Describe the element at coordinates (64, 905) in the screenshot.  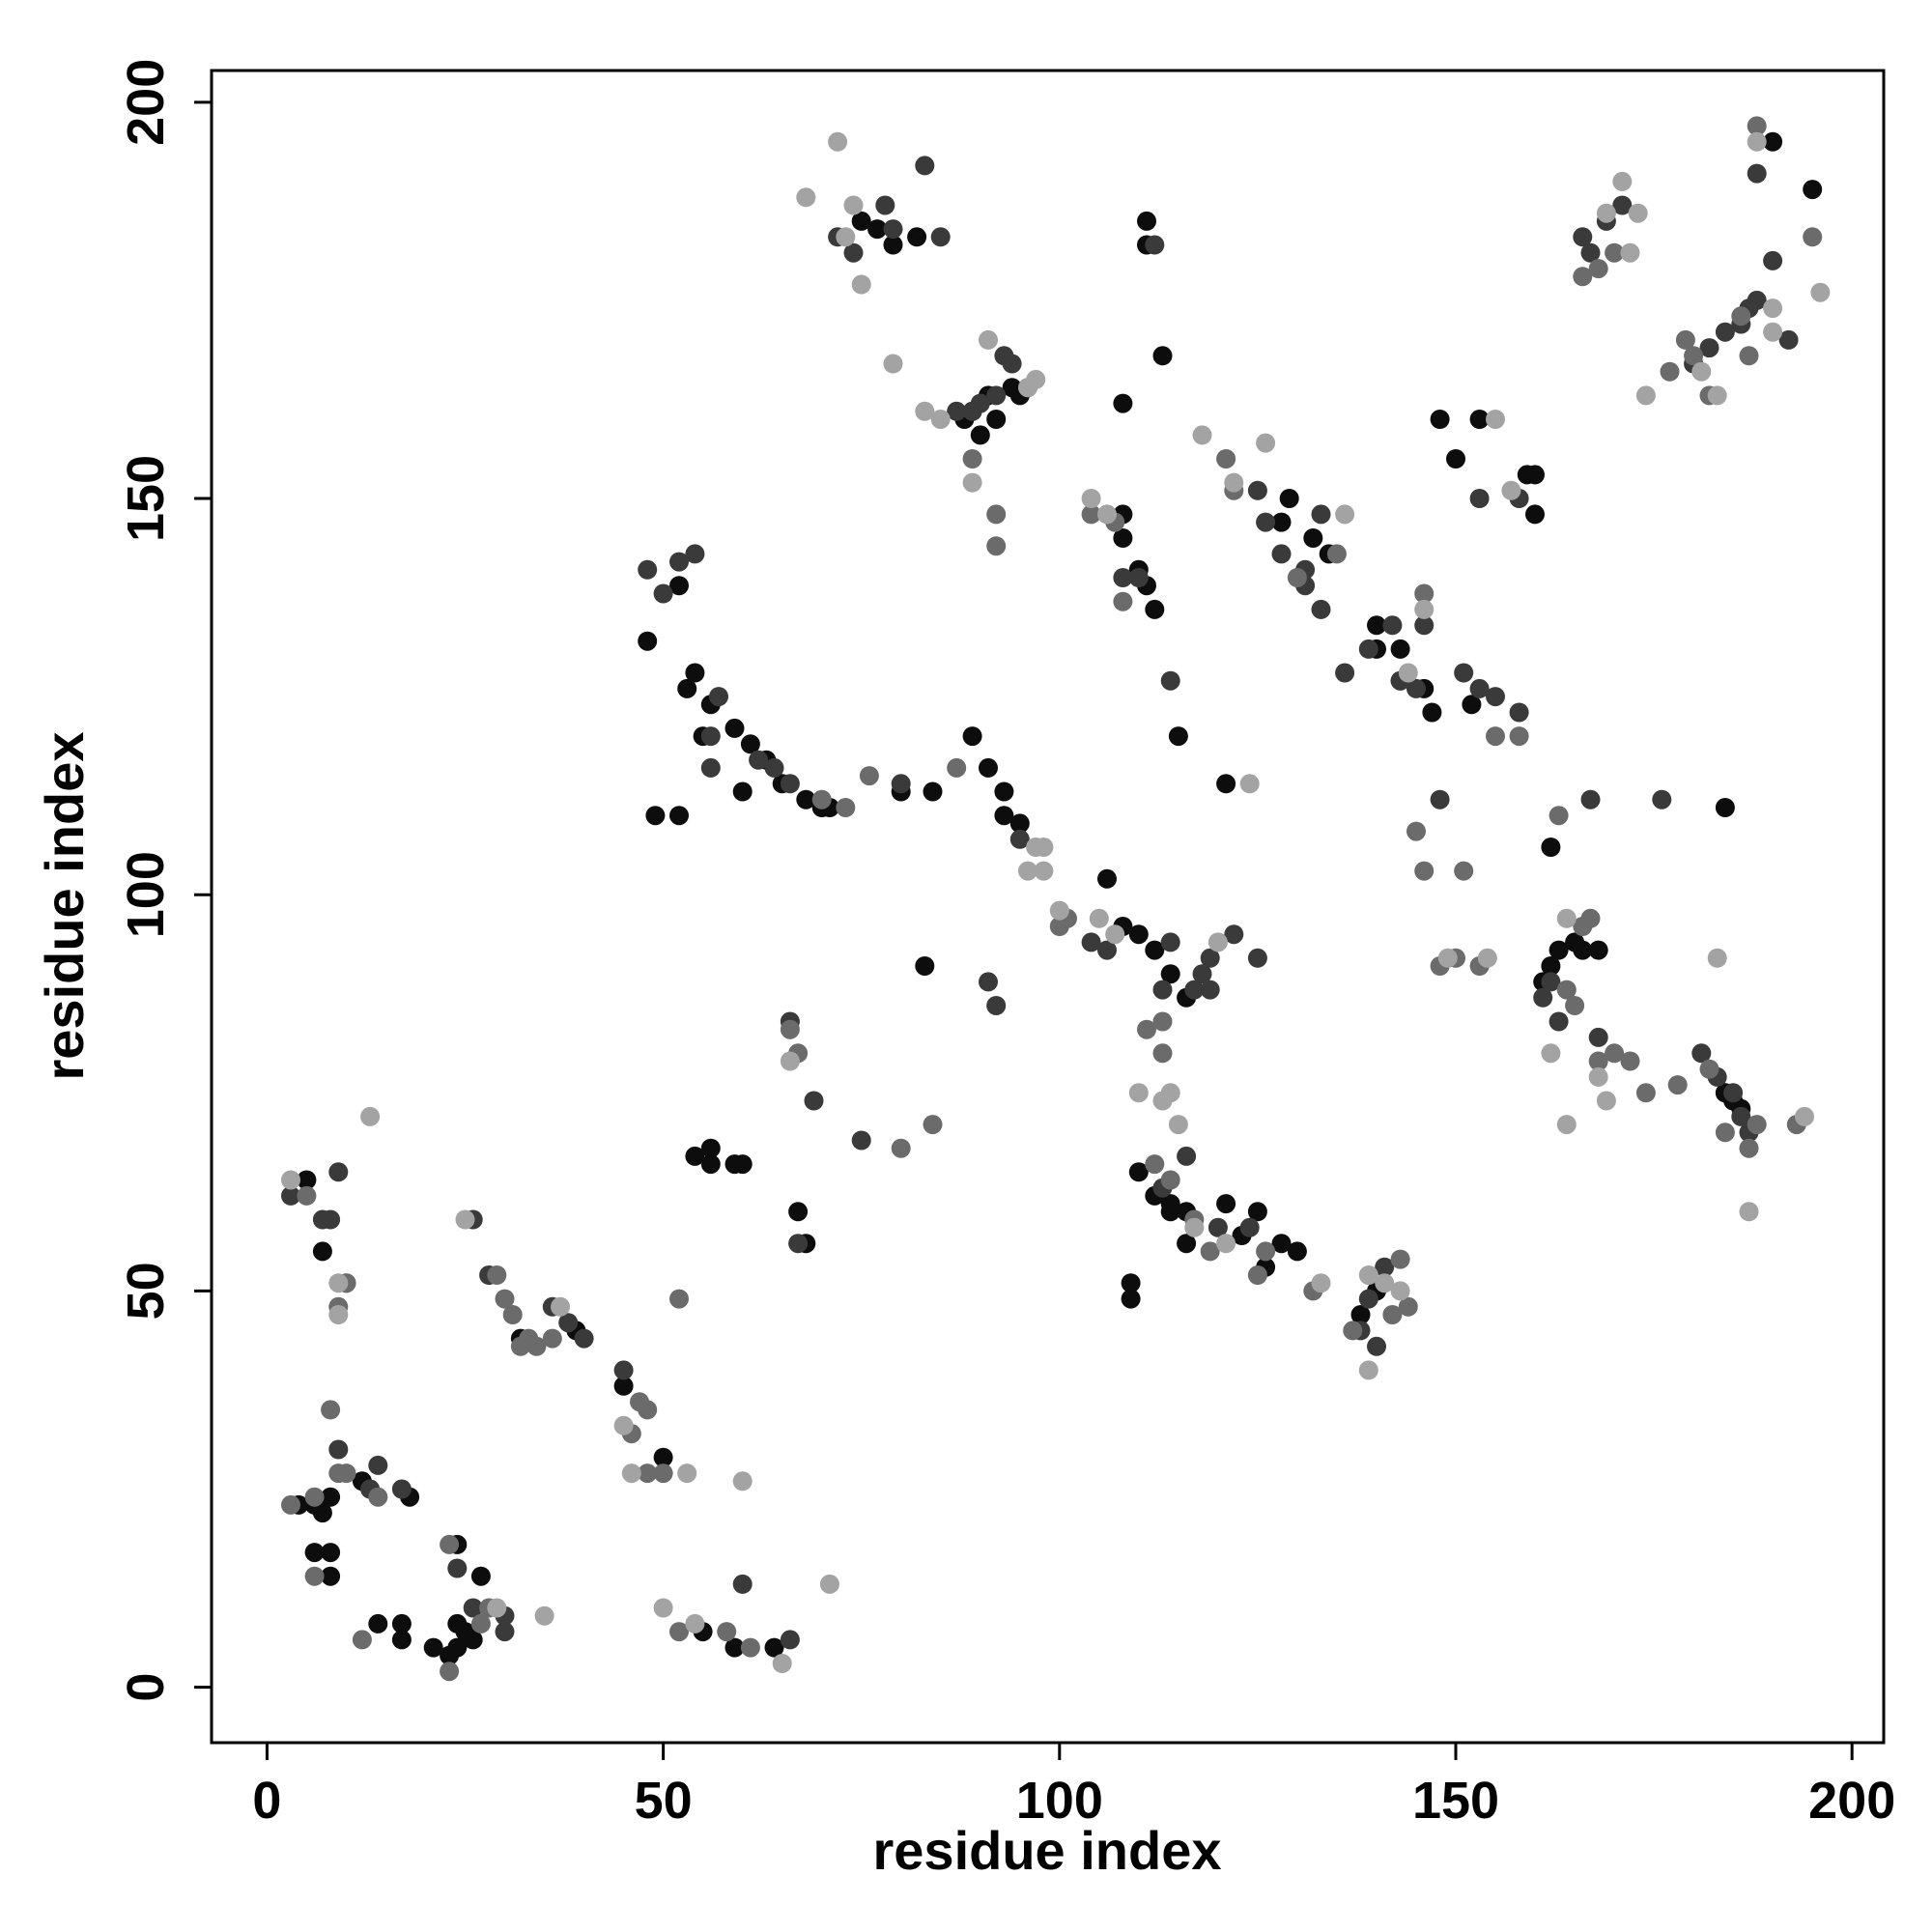
I see `y-axis-title: residue index` at that location.